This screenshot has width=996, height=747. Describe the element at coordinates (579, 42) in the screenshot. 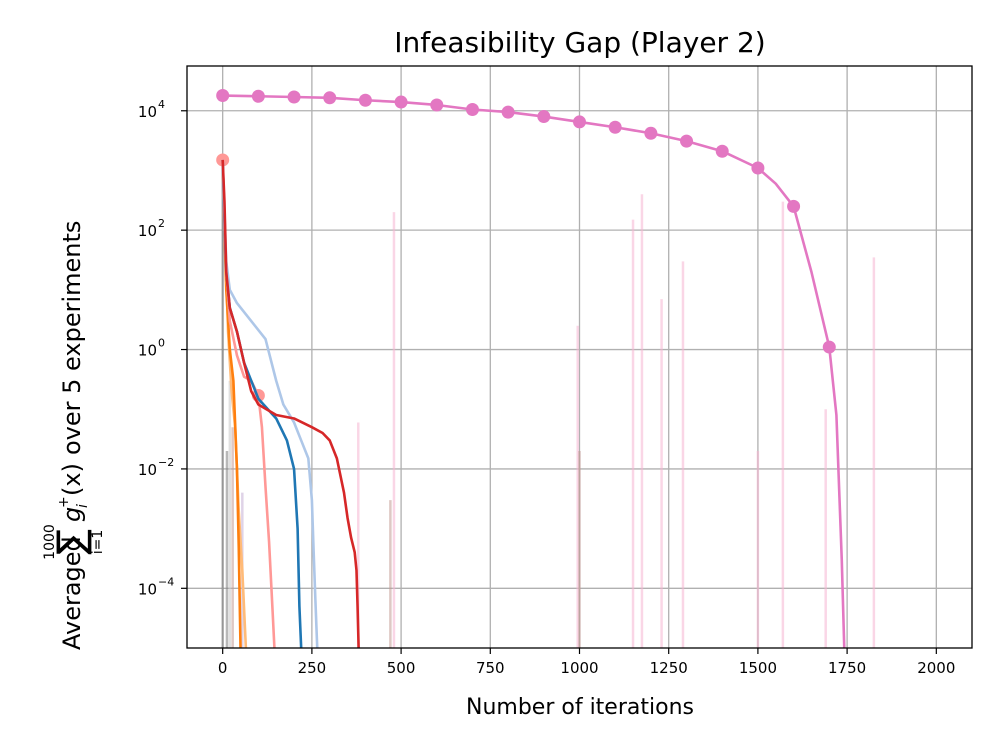

I see `chart-title: Infeasibility Gap (Player 2)` at that location.